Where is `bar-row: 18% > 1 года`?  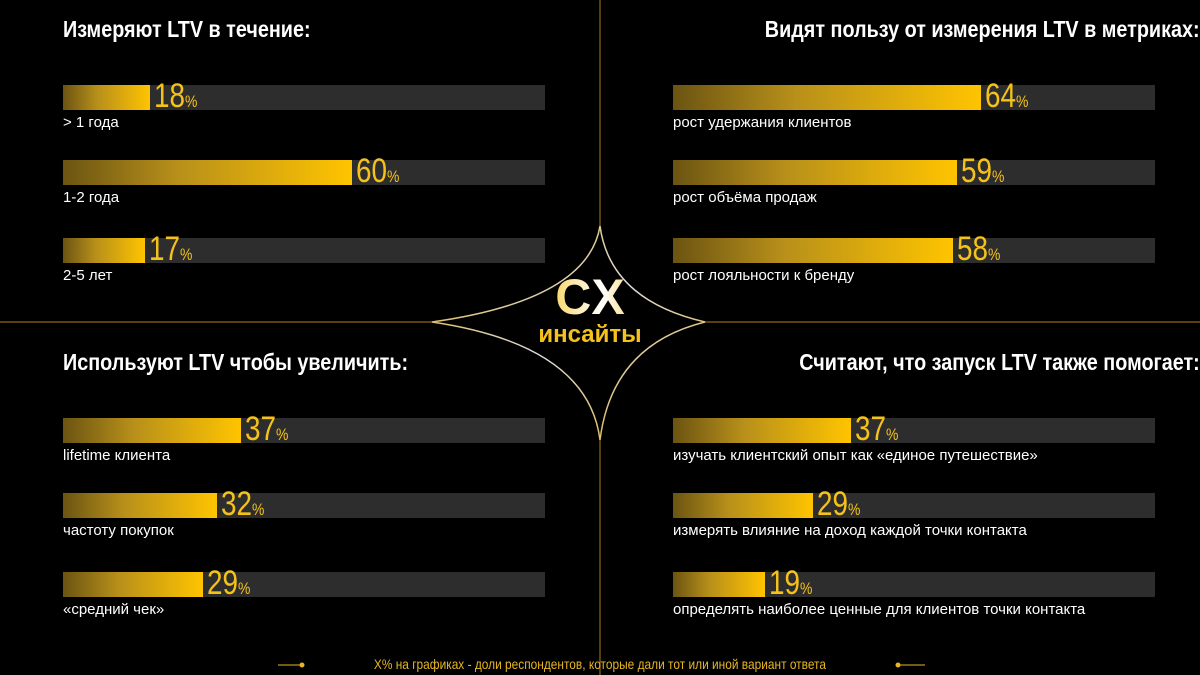
bar-row: 18% > 1 года is located at coordinates (304, 111).